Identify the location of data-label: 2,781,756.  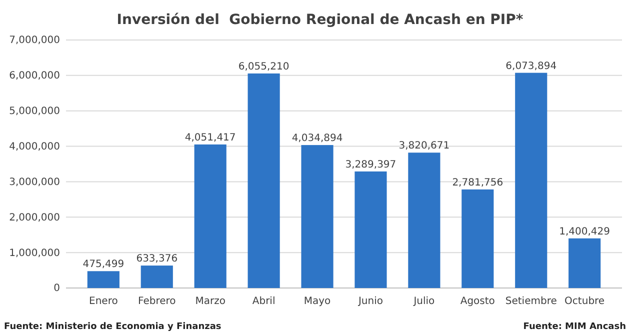
(478, 182).